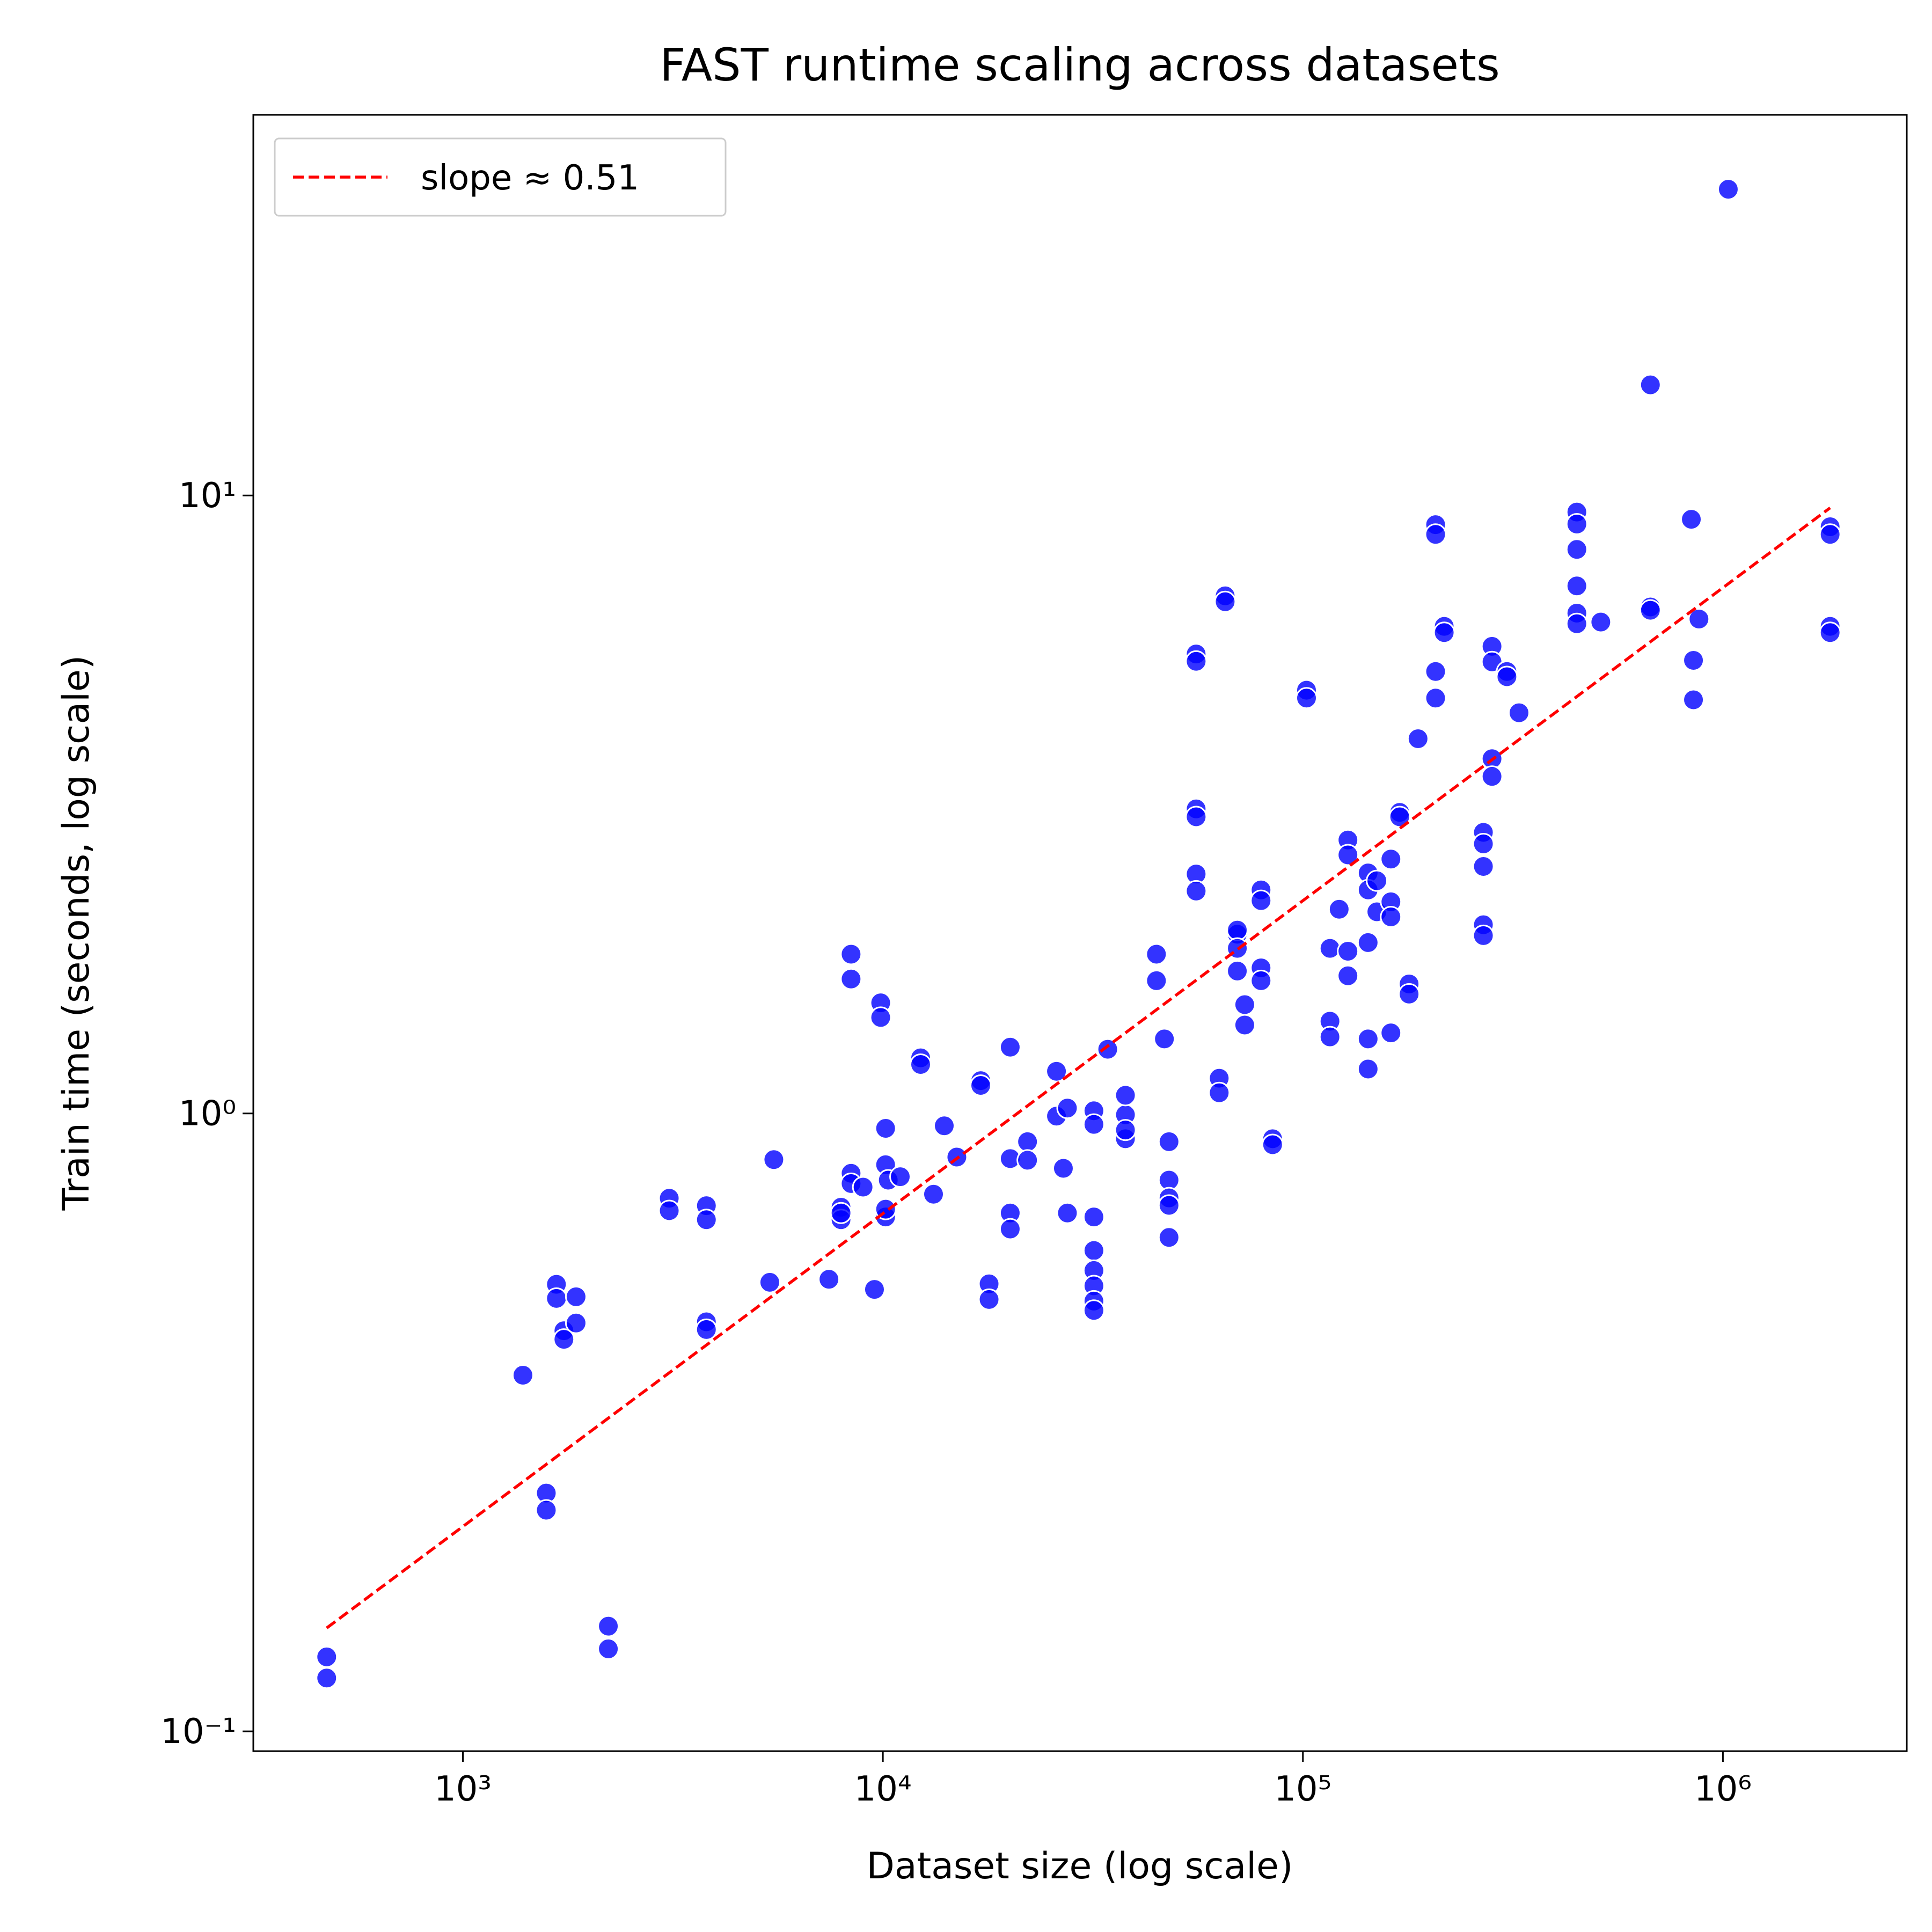  Describe the element at coordinates (883, 1789) in the screenshot. I see `x-tick-label: 10⁴` at that location.